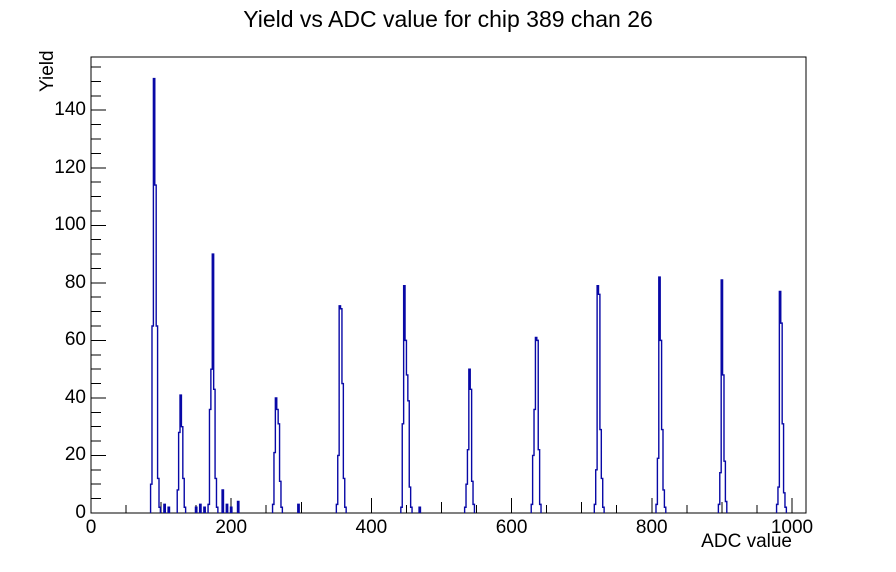 This screenshot has height=572, width=896. What do you see at coordinates (75, 340) in the screenshot?
I see `y-tick-label: 60` at bounding box center [75, 340].